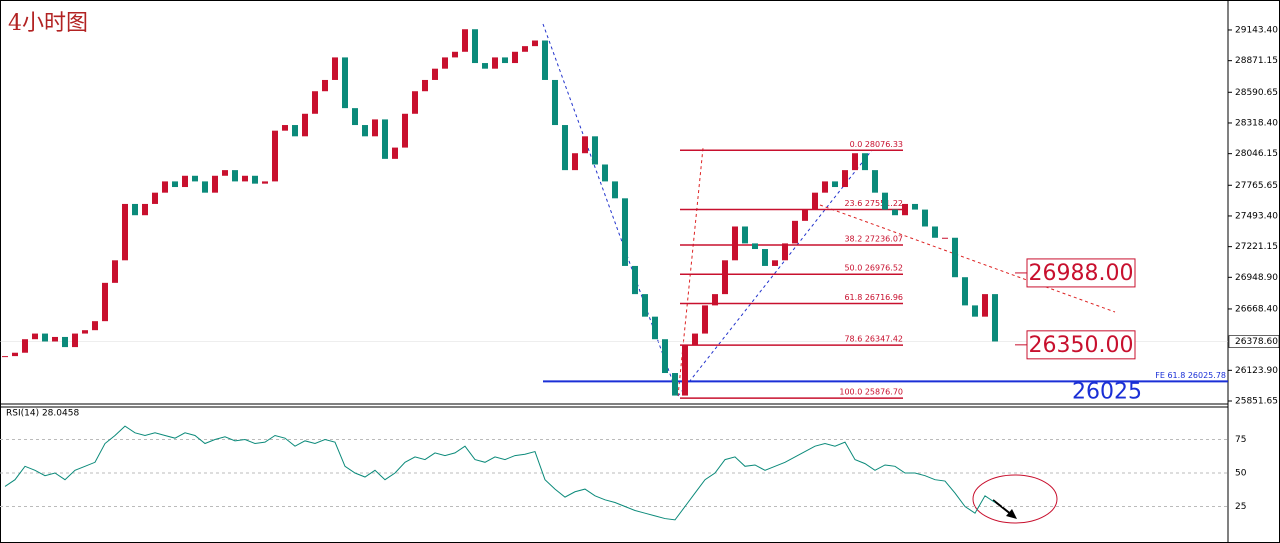 The width and height of the screenshot is (1280, 543). Describe the element at coordinates (873, 297) in the screenshot. I see `fib-label: 61.8 26716.96` at that location.